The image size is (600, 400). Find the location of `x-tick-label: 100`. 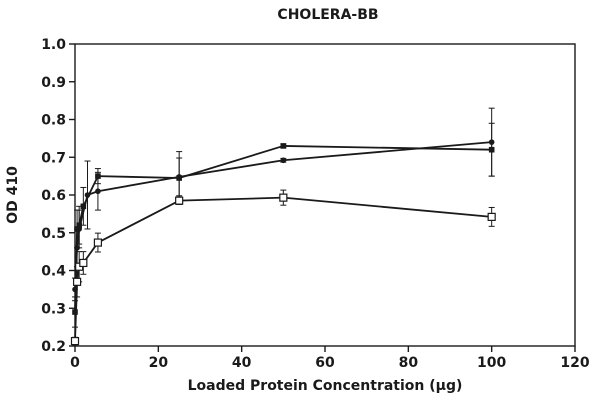

x-tick-label: 100 is located at coordinates (491, 363).